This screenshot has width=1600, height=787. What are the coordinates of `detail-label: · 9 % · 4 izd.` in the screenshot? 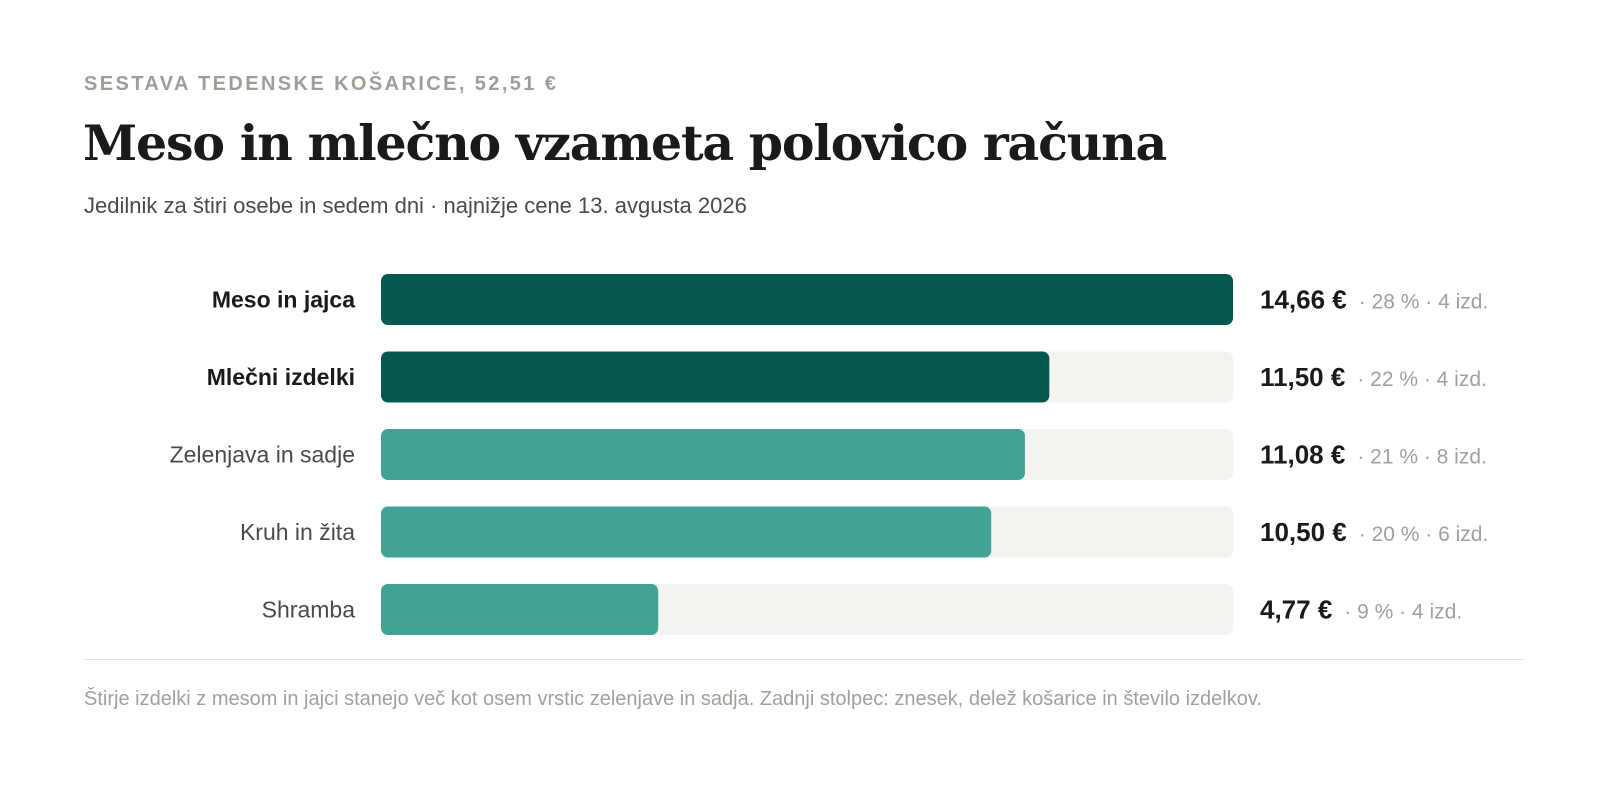 It's located at (1403, 612).